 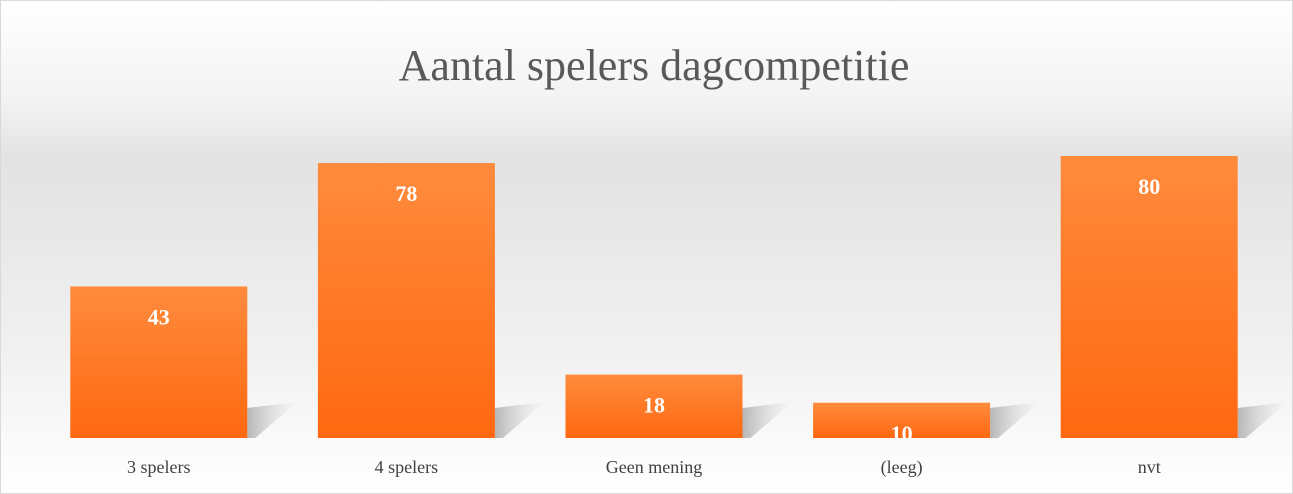 I want to click on x-tick-label: 4 spelers, so click(x=406, y=467).